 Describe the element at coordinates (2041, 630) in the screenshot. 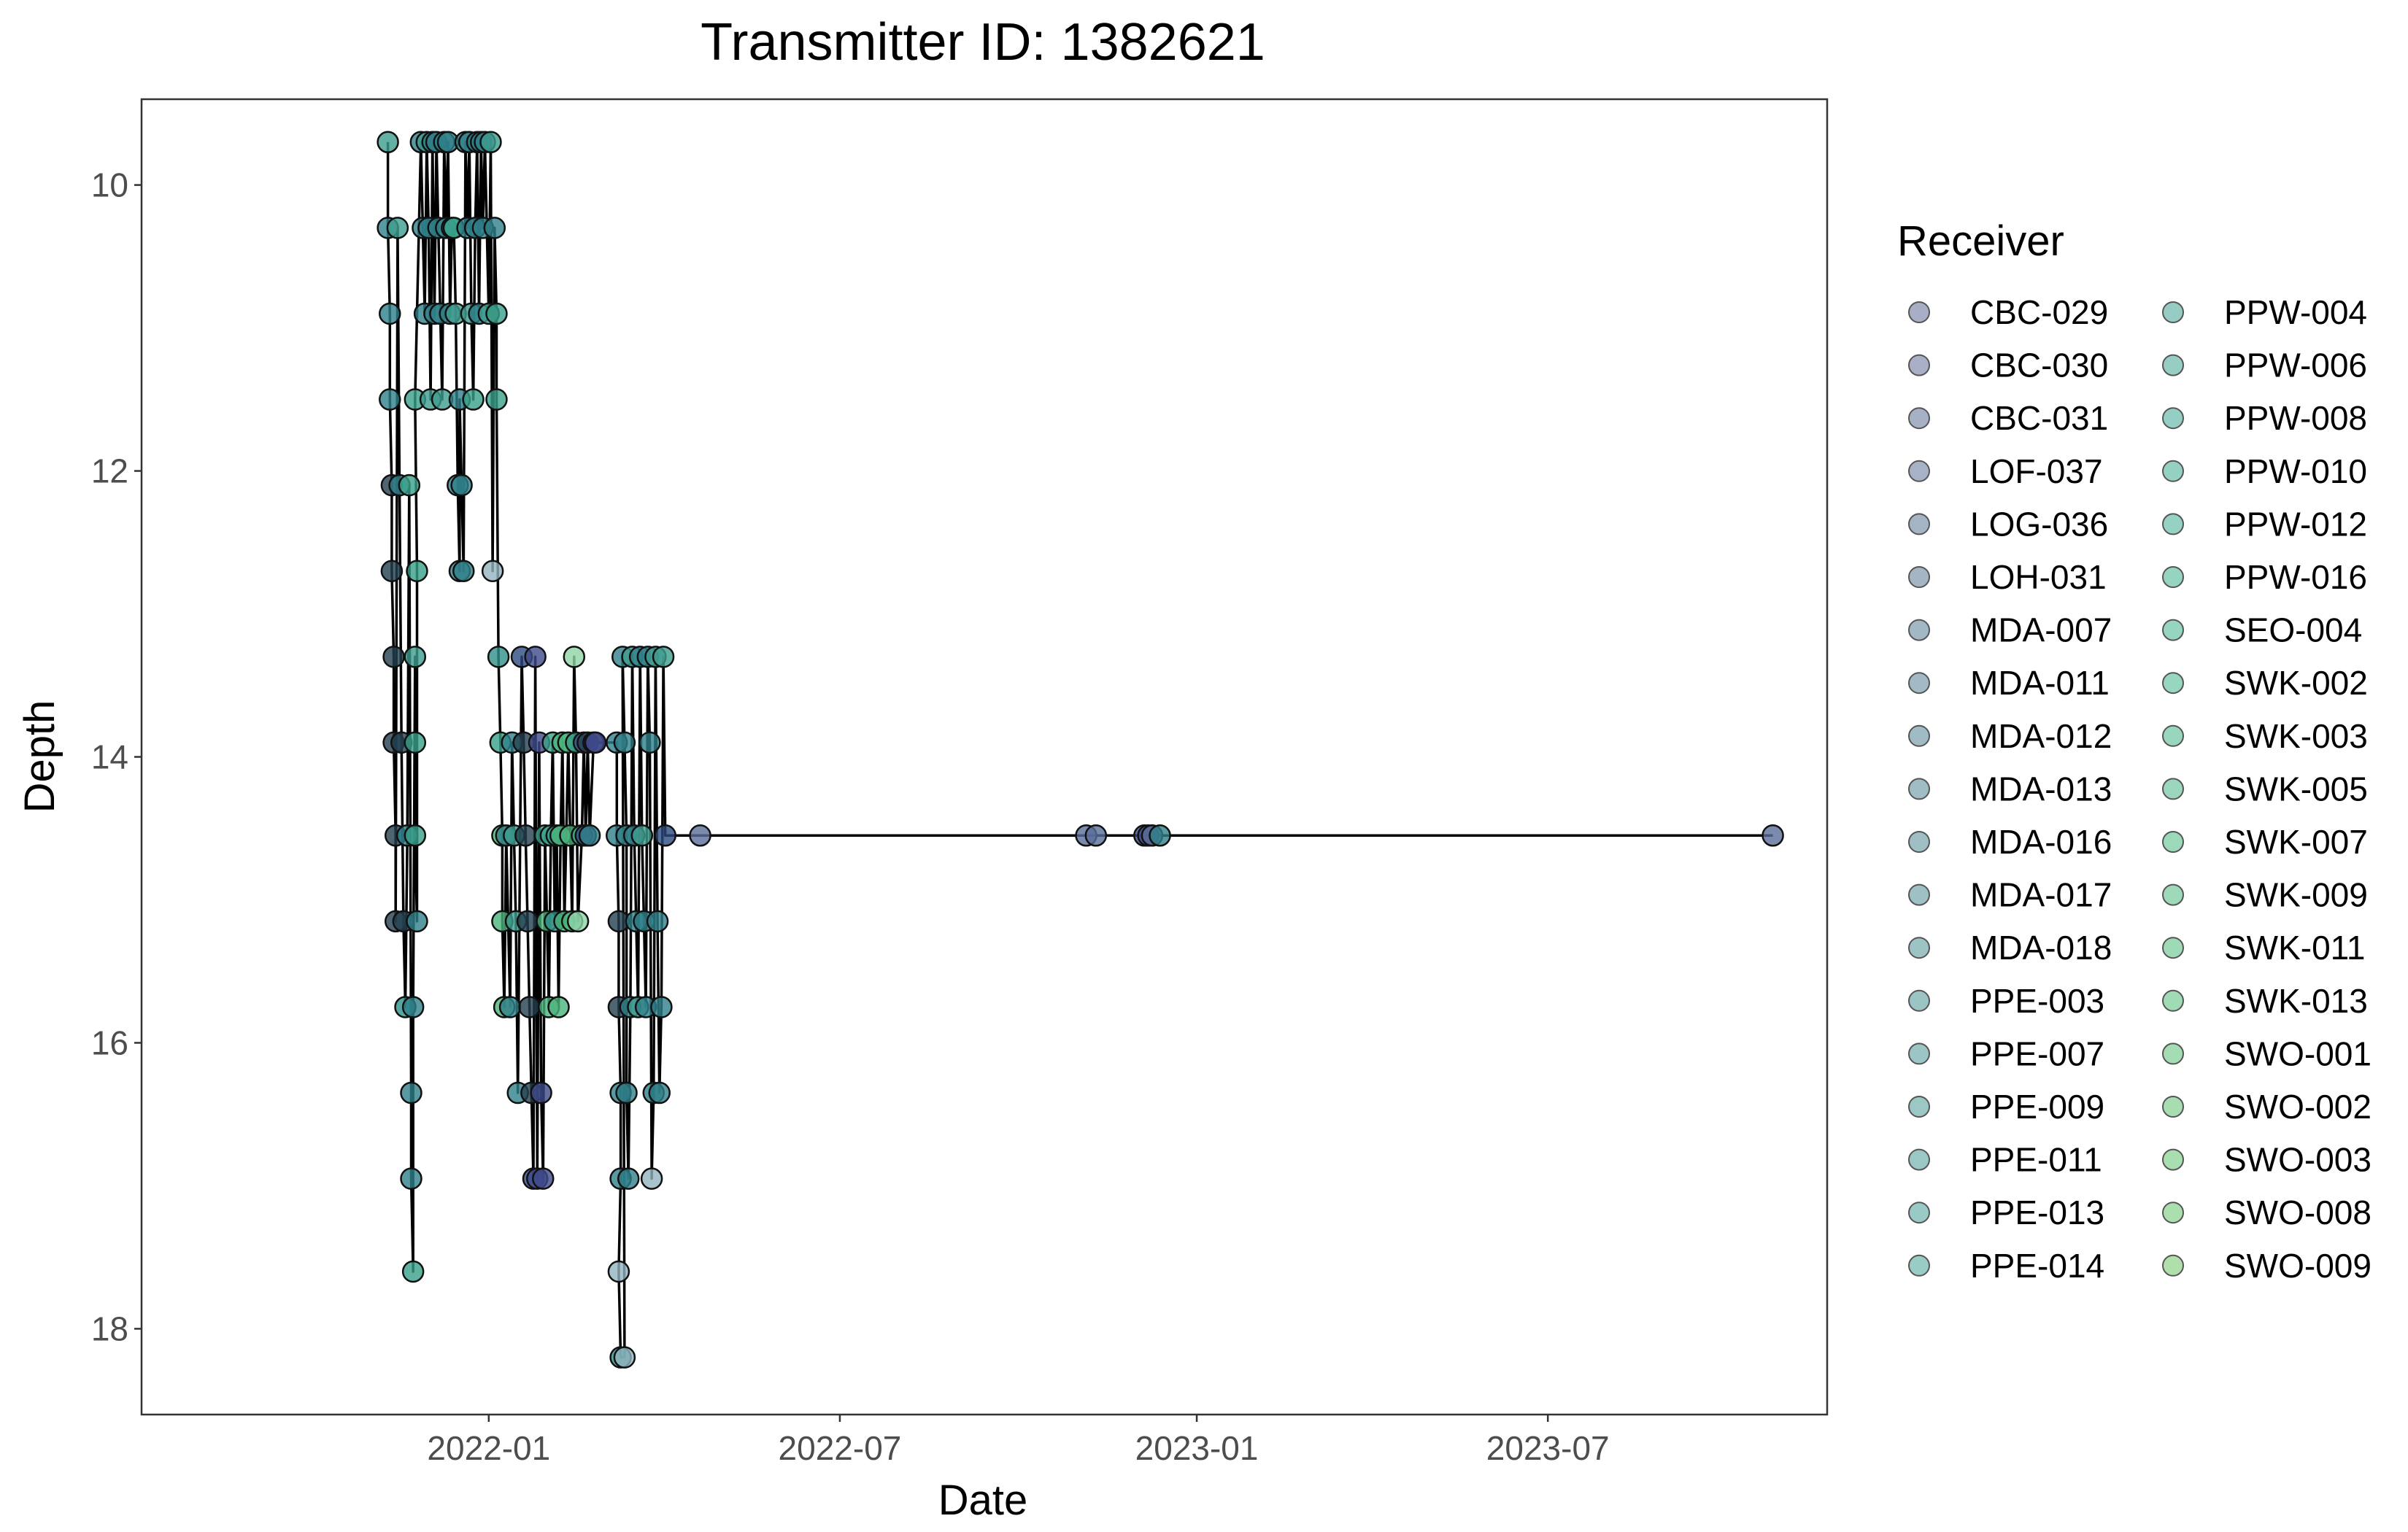

I see `legend-label: MDA-007` at that location.